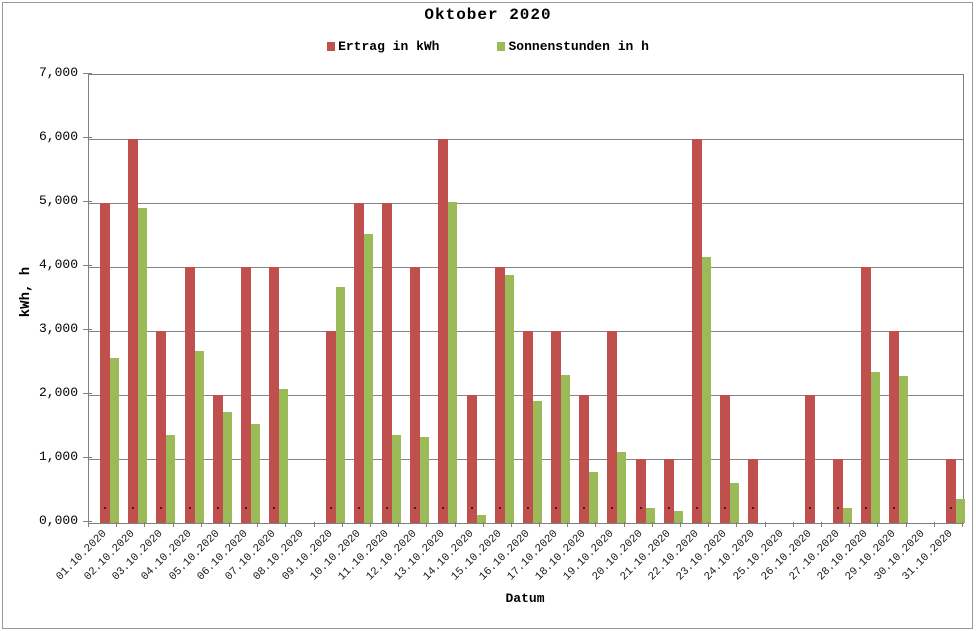 This screenshot has width=976, height=631. Describe the element at coordinates (594, 497) in the screenshot. I see `bar-sonnenstunden-18.10.2020` at that location.